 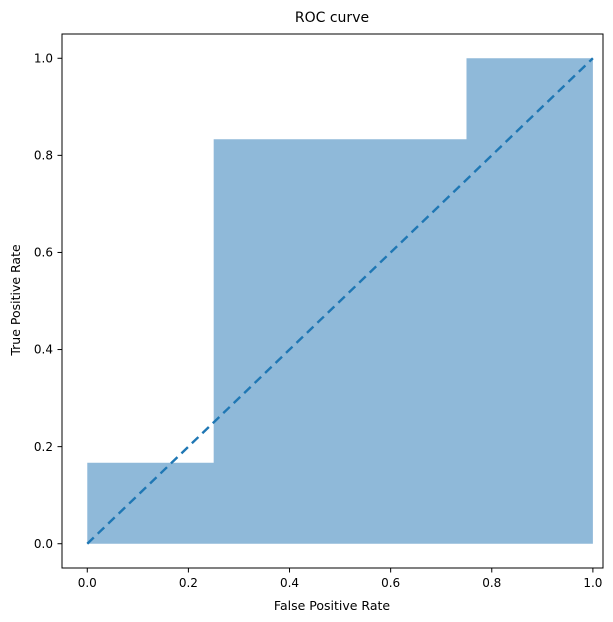 What do you see at coordinates (332, 18) in the screenshot?
I see `chart-title: ROC curve` at bounding box center [332, 18].